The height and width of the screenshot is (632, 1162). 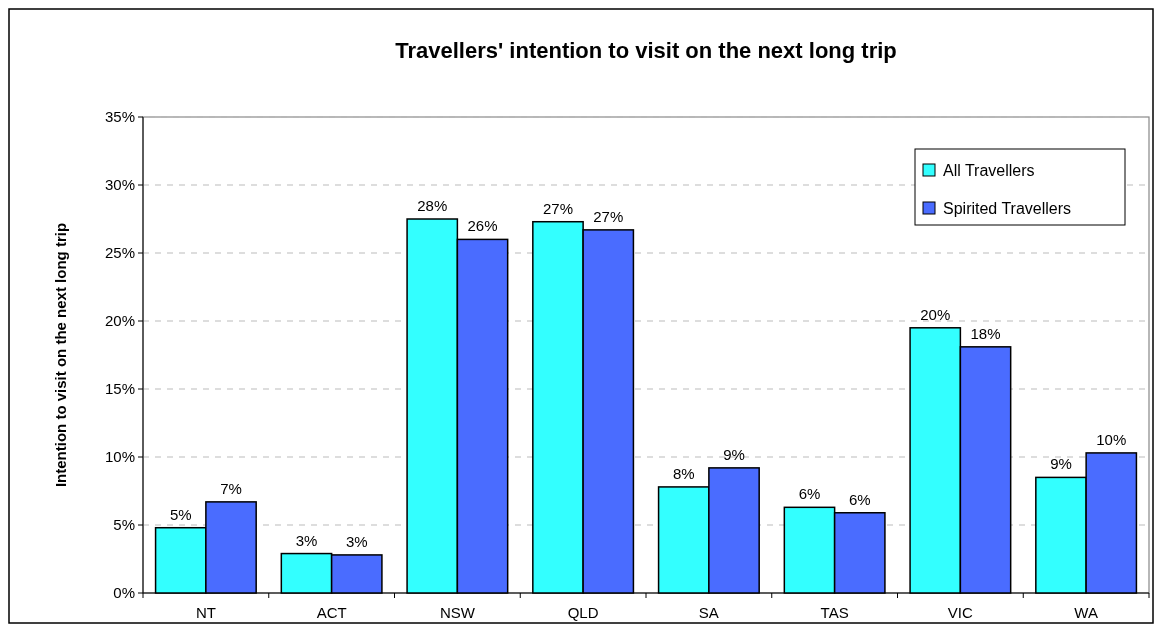 What do you see at coordinates (985, 333) in the screenshot?
I see `data-label: 18%` at bounding box center [985, 333].